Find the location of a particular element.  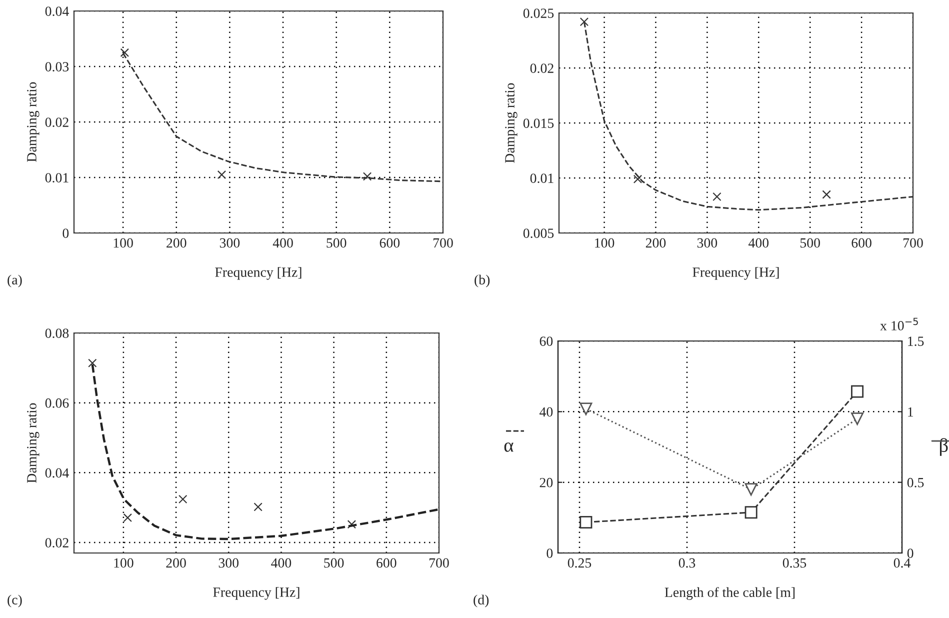

y2-tick-label: 1.5 is located at coordinates (916, 341).